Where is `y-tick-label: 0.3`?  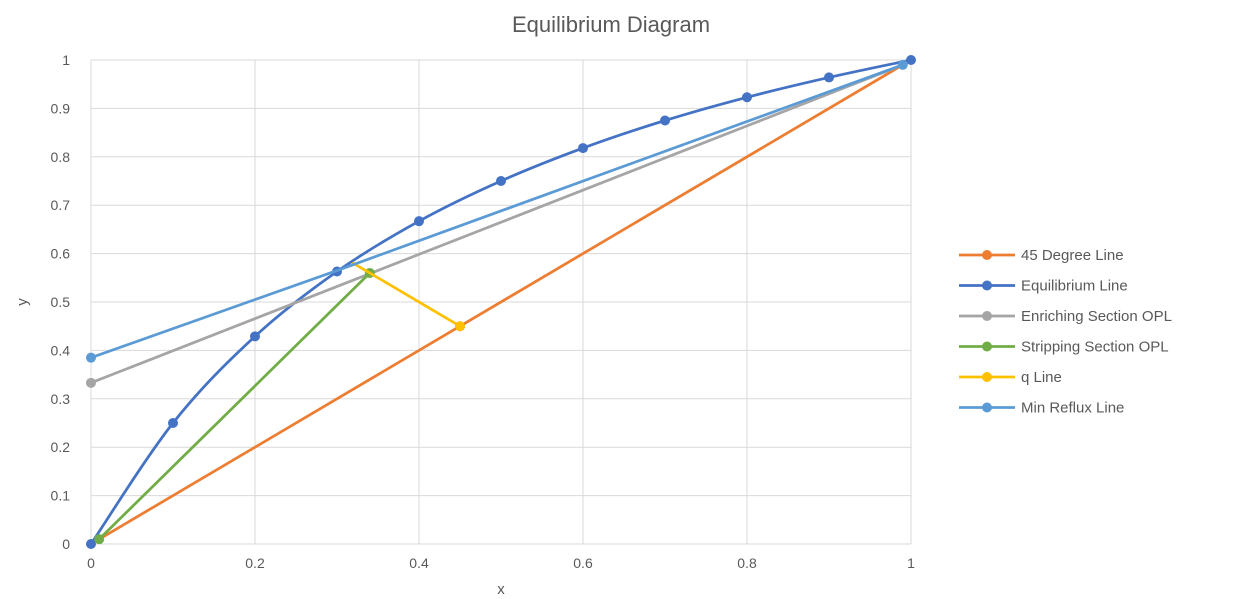
y-tick-label: 0.3 is located at coordinates (61, 399).